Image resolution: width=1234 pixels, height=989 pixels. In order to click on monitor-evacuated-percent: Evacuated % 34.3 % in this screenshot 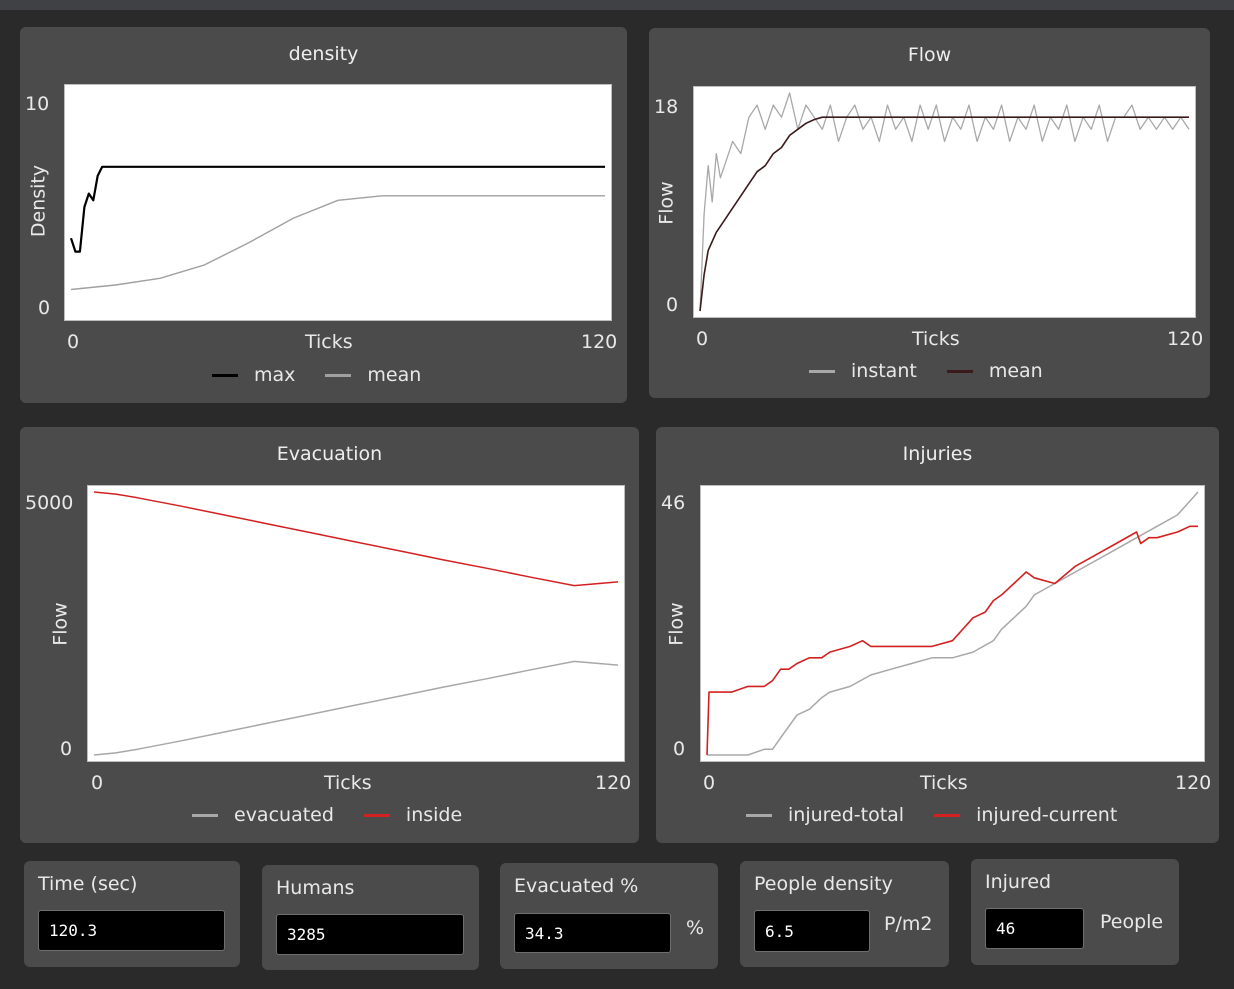, I will do `click(609, 916)`.